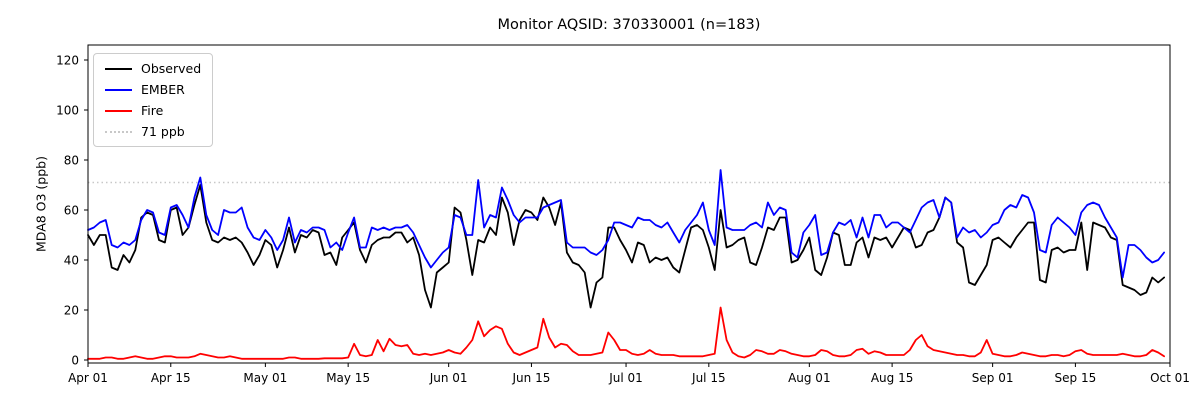 The width and height of the screenshot is (1200, 400). What do you see at coordinates (1076, 378) in the screenshot?
I see `x-tick-label: Sep 15` at bounding box center [1076, 378].